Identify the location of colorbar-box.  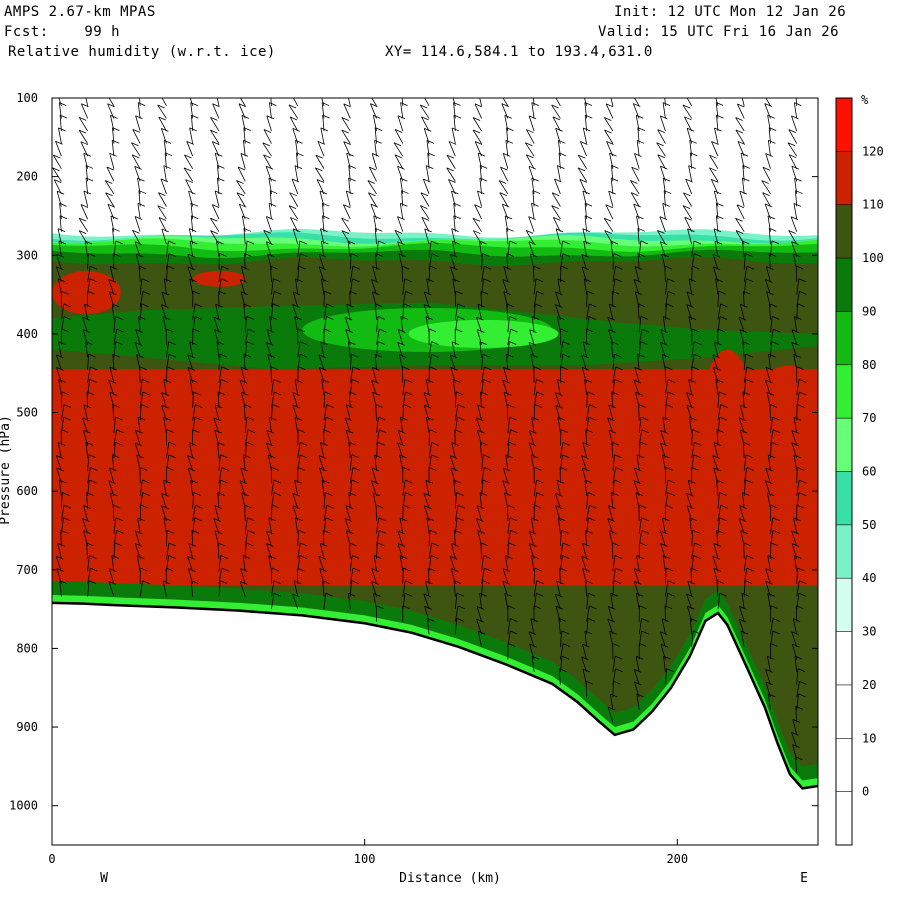
(844, 338).